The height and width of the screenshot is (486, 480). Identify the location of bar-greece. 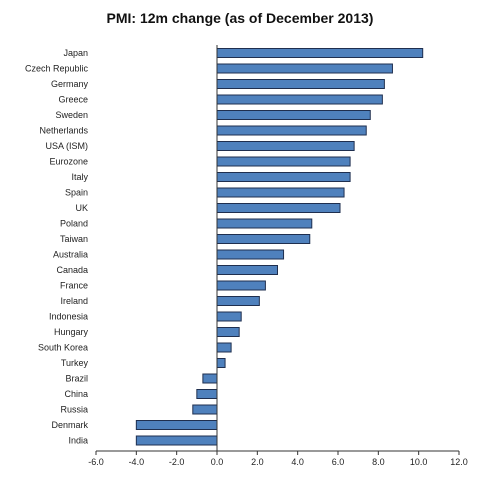
(299, 99).